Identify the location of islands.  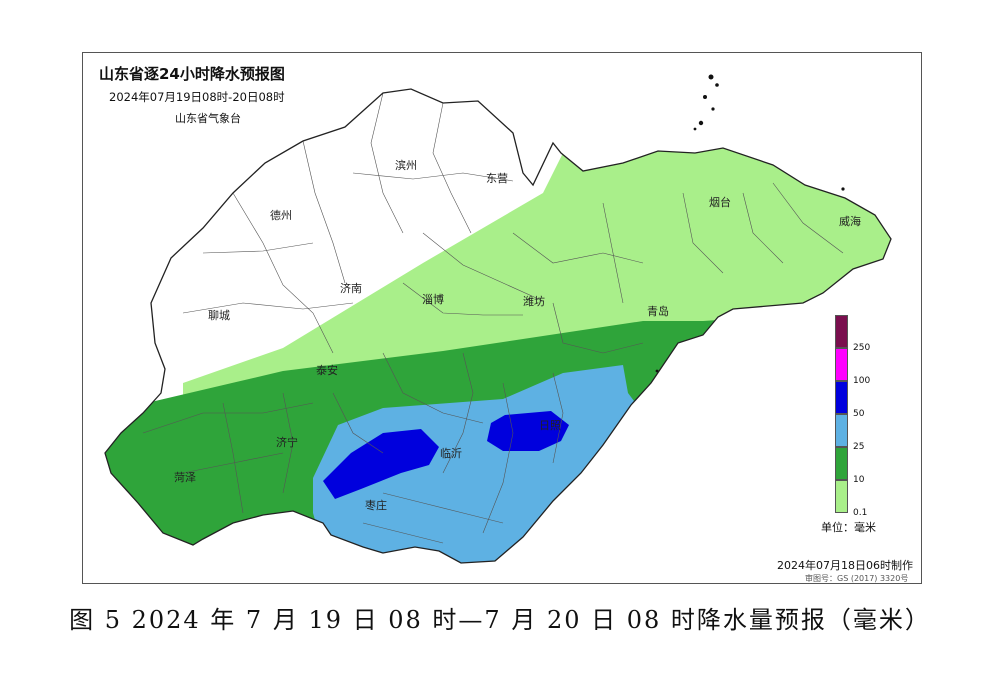
(750, 223).